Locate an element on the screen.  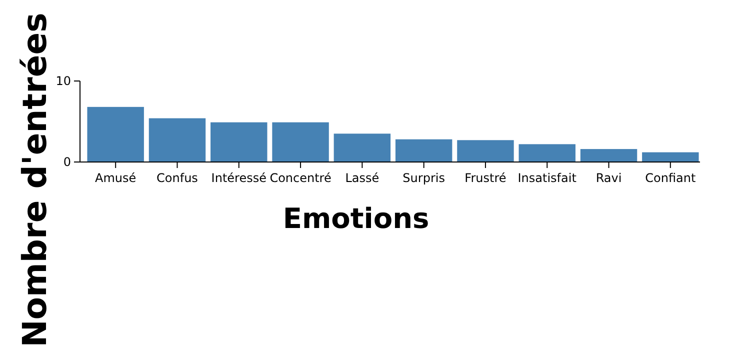
x-tick-label: Confus is located at coordinates (177, 178).